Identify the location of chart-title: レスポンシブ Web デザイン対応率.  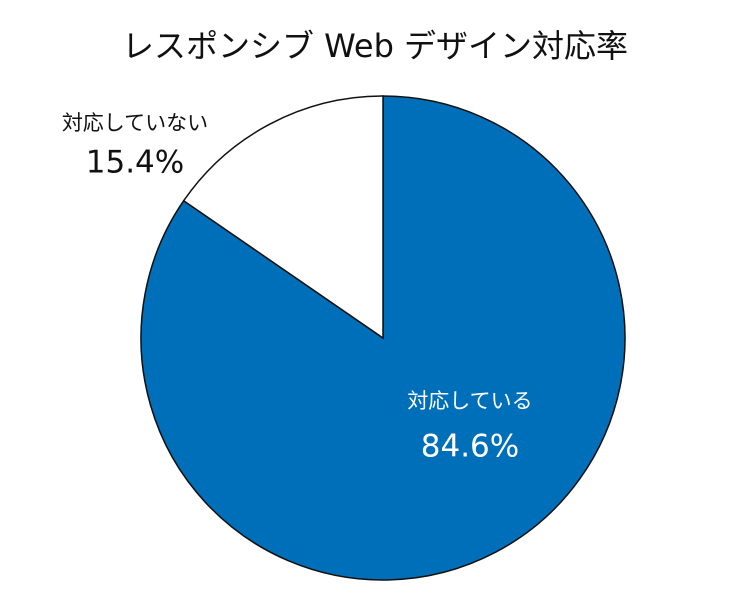
(375, 46).